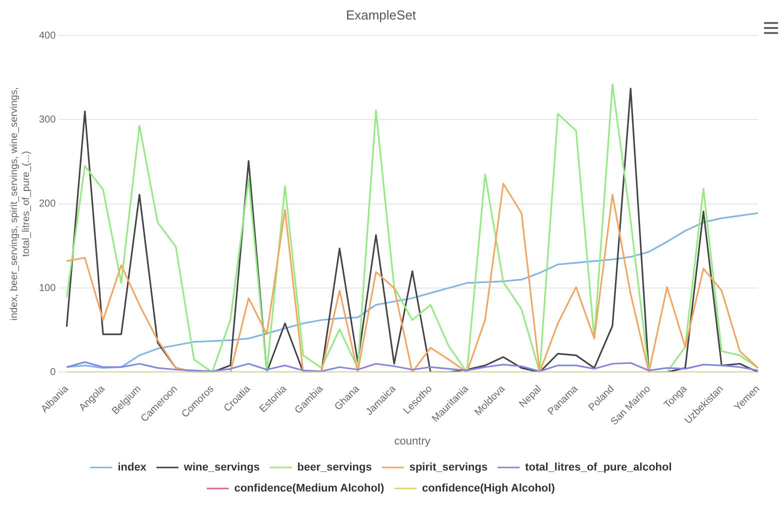  Describe the element at coordinates (20, 204) in the screenshot. I see `y-axis-title: index, beer_servings, spirit_servings, wine_servings, total_litres_of_pure_(...)` at that location.